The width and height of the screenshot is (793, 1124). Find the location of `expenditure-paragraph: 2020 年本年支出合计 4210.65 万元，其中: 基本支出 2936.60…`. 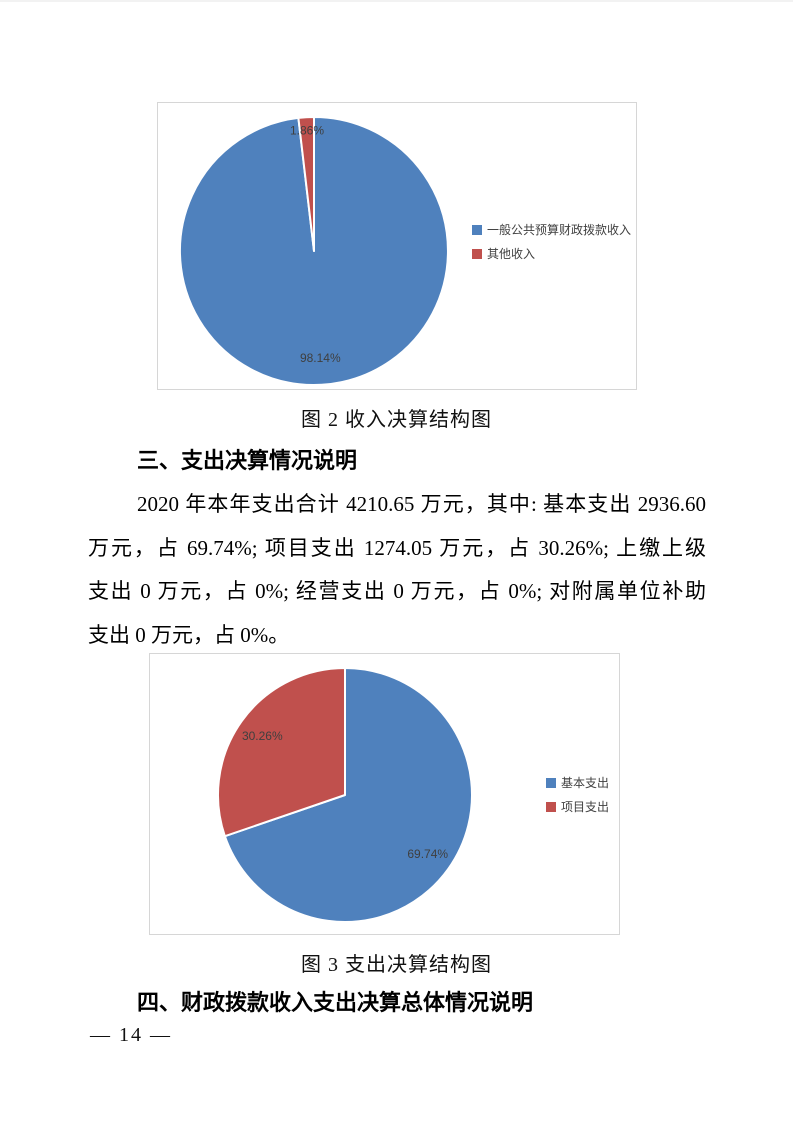

expenditure-paragraph: 2020 年本年支出合计 4210.65 万元，其中: 基本支出 2936.60… is located at coordinates (397, 570).